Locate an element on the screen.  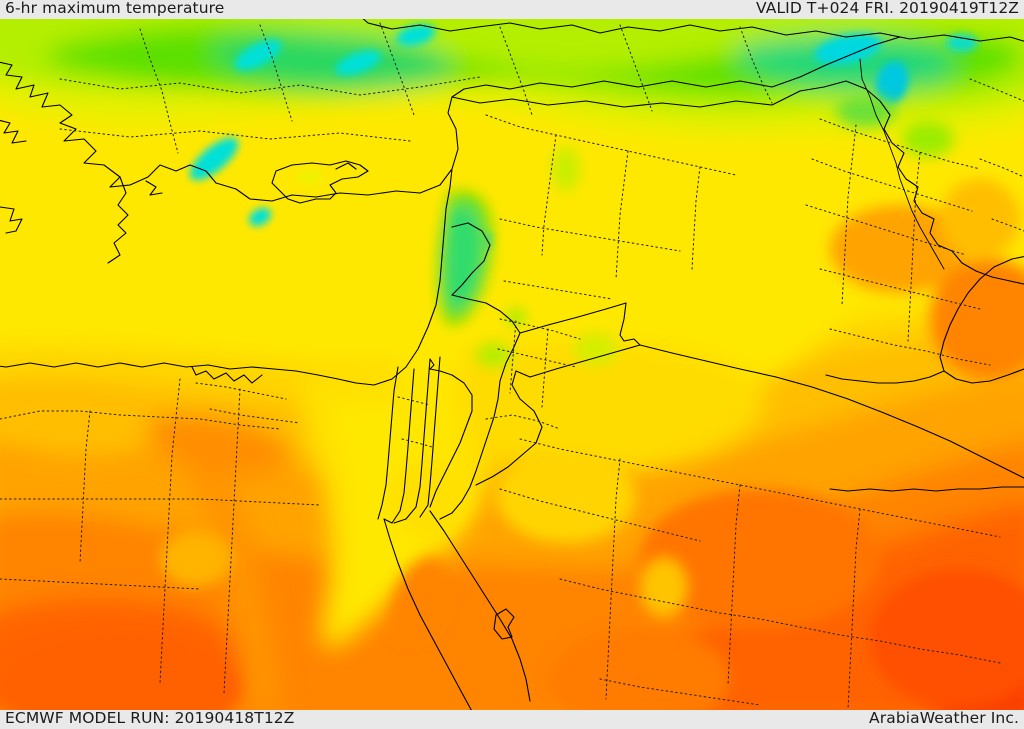
pocket-aqaba is located at coordinates (430, 499).